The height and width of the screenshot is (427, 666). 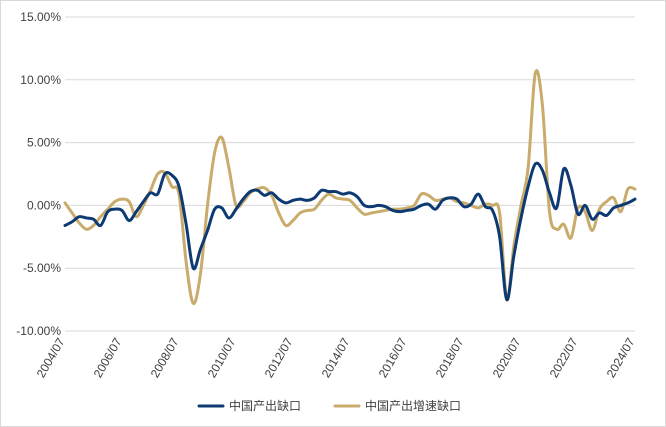 I want to click on y-tick-label: 0.00%, so click(x=44, y=205).